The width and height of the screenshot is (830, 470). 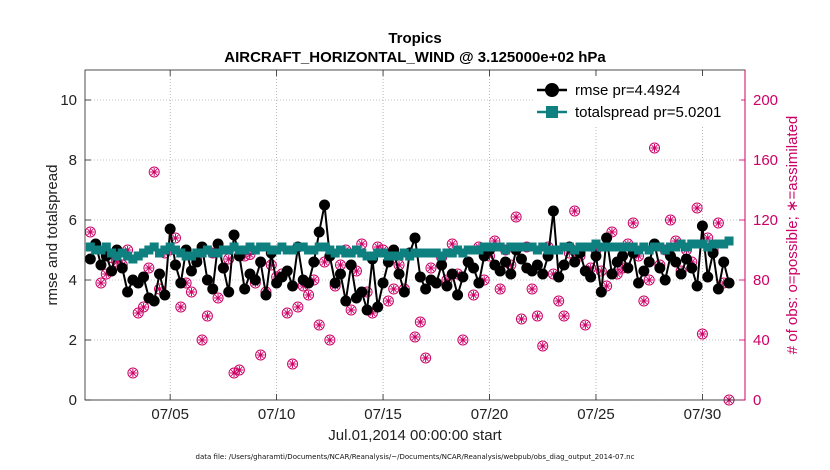 What do you see at coordinates (703, 414) in the screenshot?
I see `x-tick-label: 07/30` at bounding box center [703, 414].